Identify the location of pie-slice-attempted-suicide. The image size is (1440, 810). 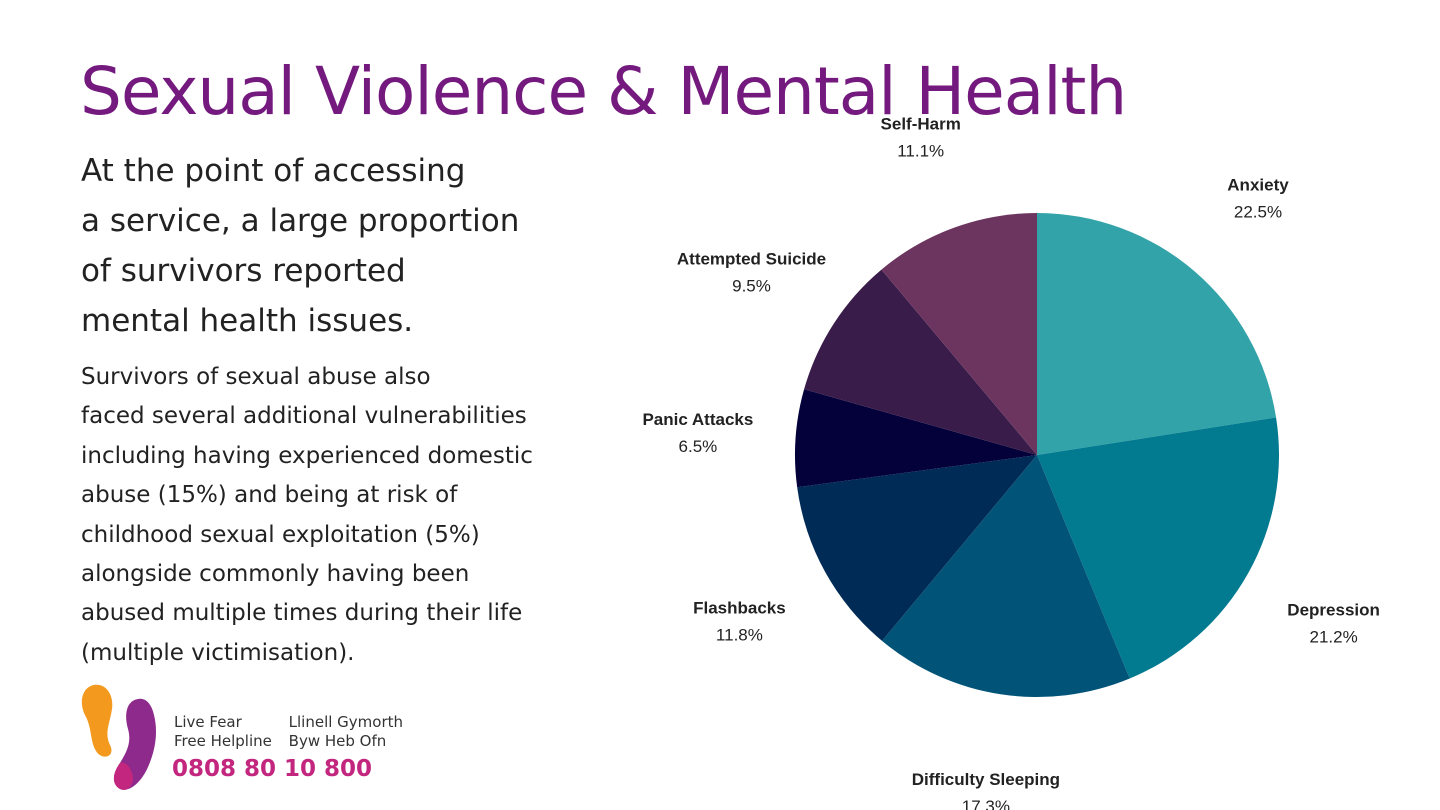
(920, 362).